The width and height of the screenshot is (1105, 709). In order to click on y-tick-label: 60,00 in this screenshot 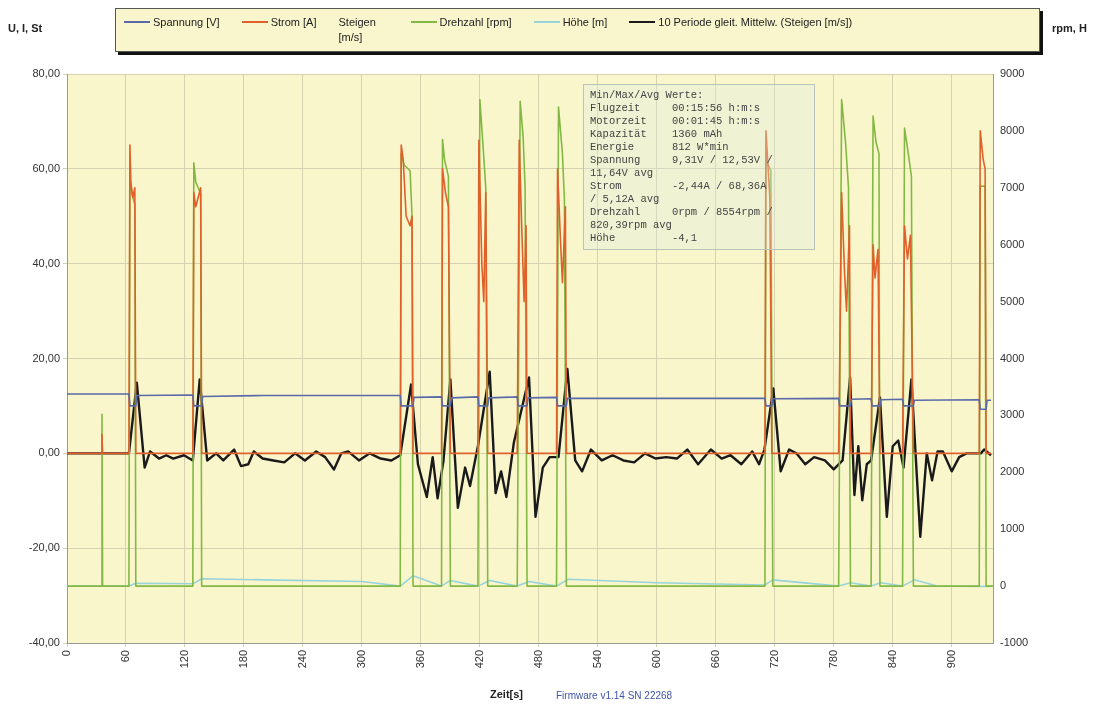, I will do `click(46, 167)`.